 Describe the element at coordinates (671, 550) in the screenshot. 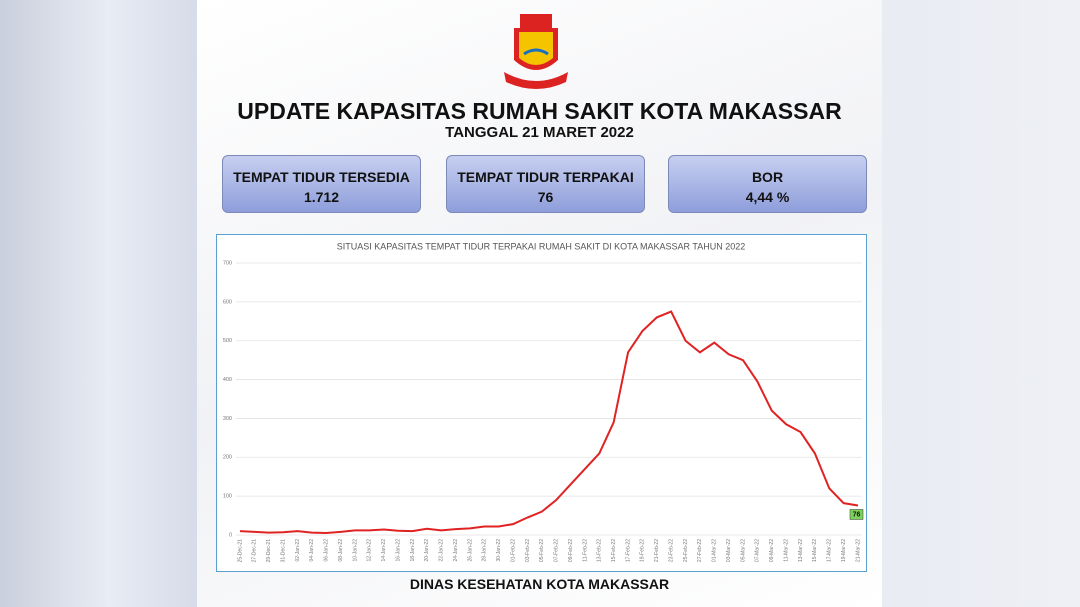

I see `x-tick-label: 23-Feb-22` at that location.